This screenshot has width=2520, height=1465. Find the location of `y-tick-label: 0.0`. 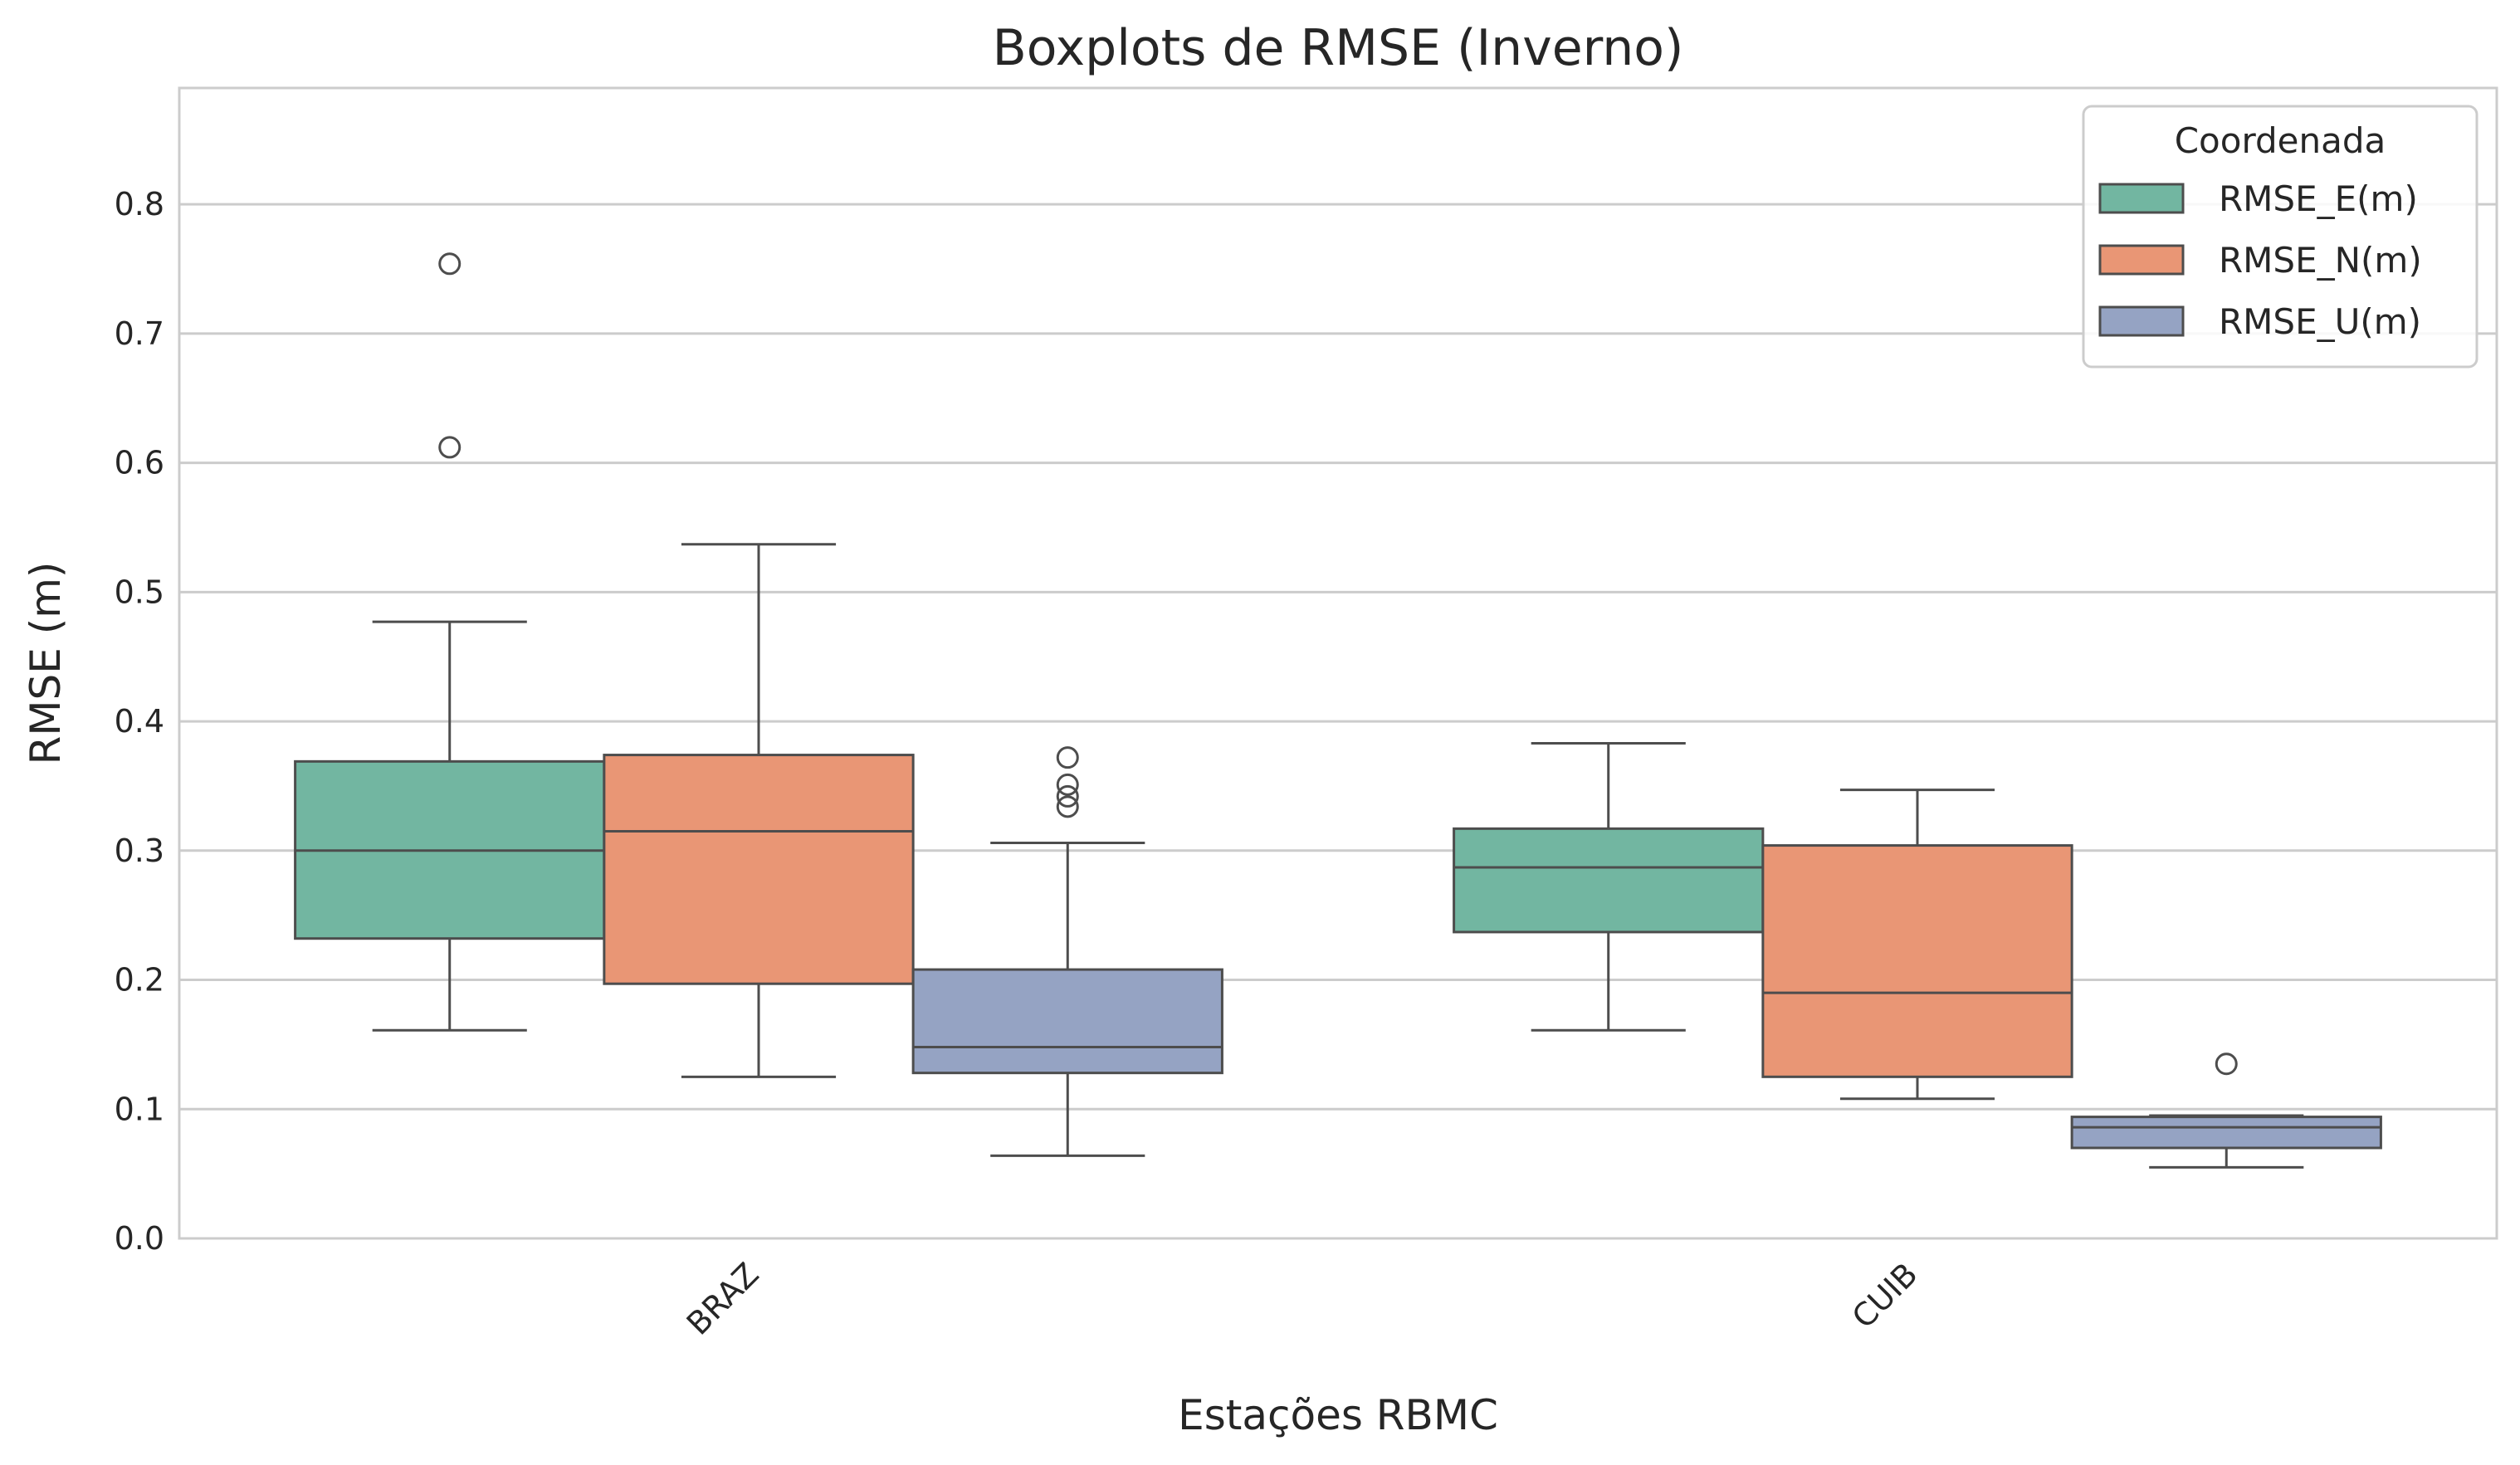

y-tick-label: 0.0 is located at coordinates (139, 1238).